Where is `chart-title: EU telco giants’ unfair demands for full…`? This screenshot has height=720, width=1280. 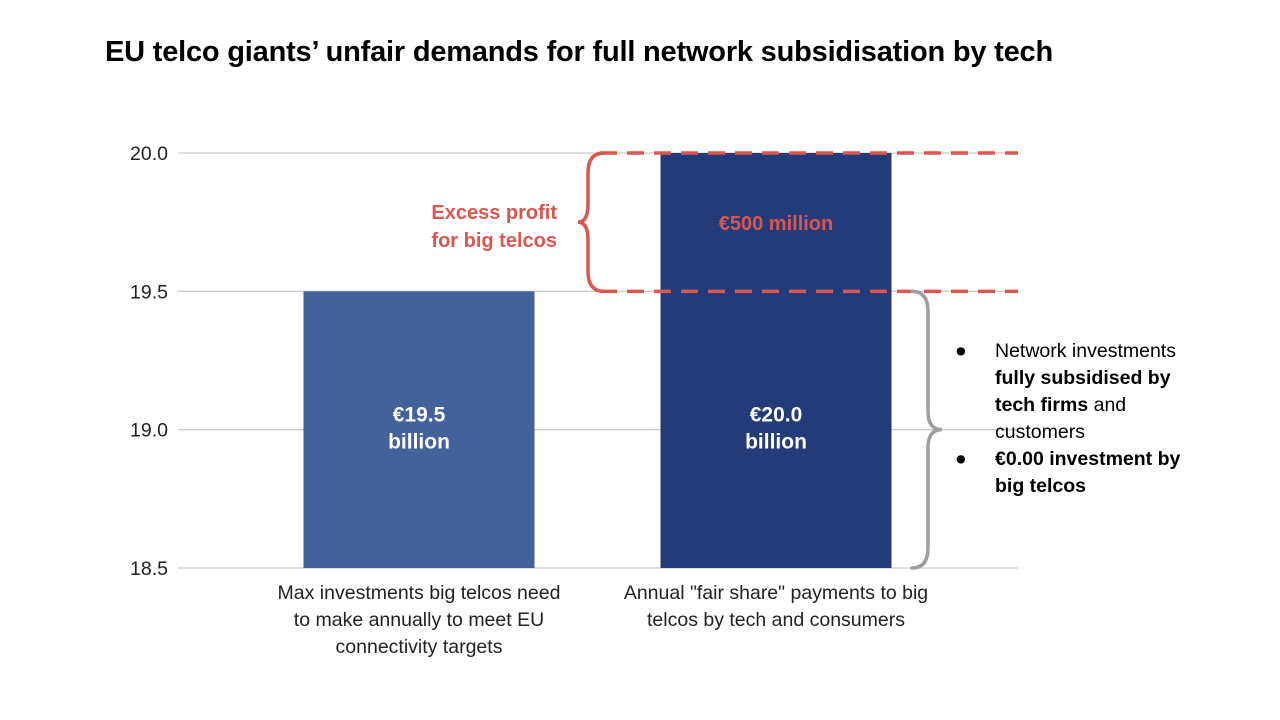 chart-title: EU telco giants’ unfair demands for full… is located at coordinates (579, 52).